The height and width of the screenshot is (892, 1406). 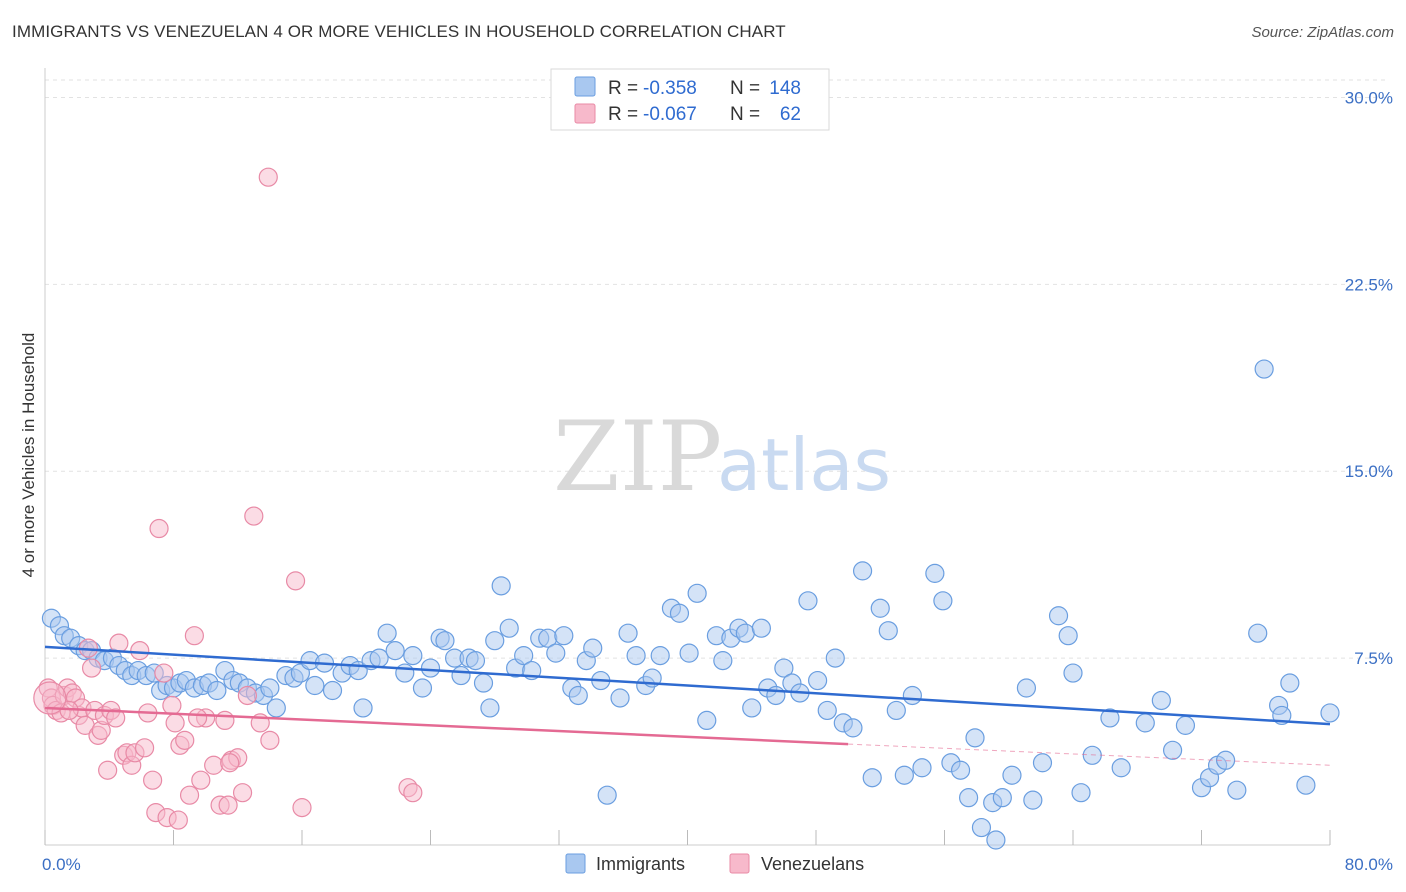 What do you see at coordinates (687, 685) in the screenshot?
I see `trend-line-immigrants` at bounding box center [687, 685].